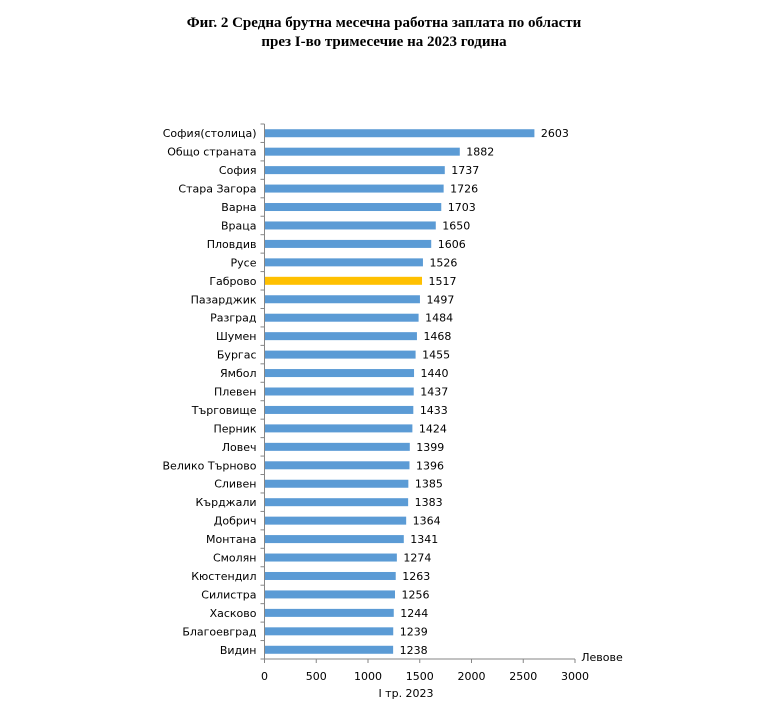 This screenshot has height=707, width=768. What do you see at coordinates (236, 336) in the screenshot?
I see `category-label: Шумен` at bounding box center [236, 336].